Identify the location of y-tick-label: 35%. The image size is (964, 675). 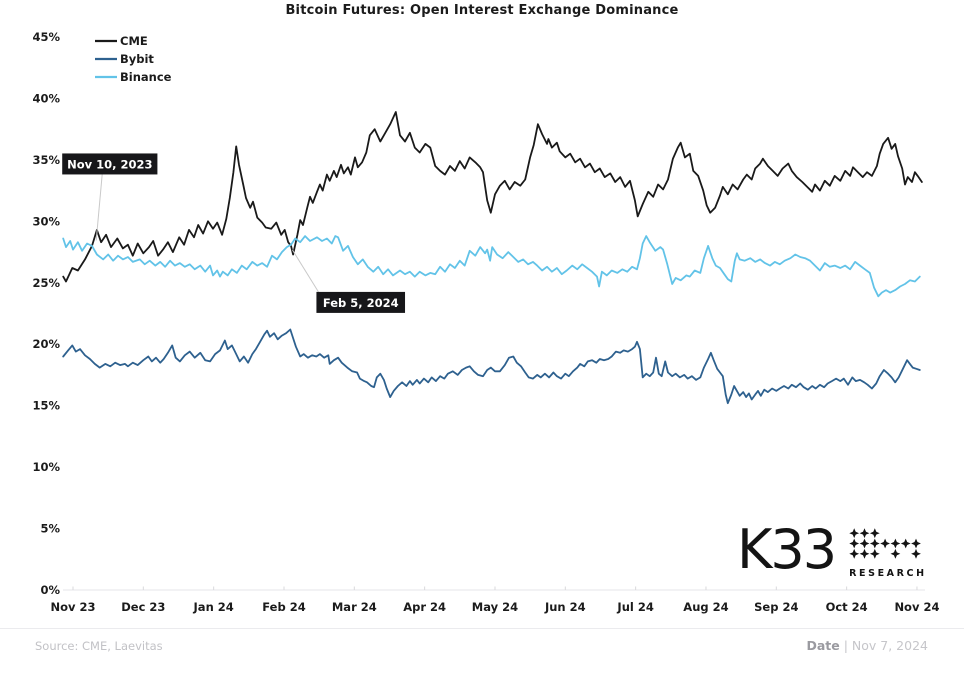
(46, 160).